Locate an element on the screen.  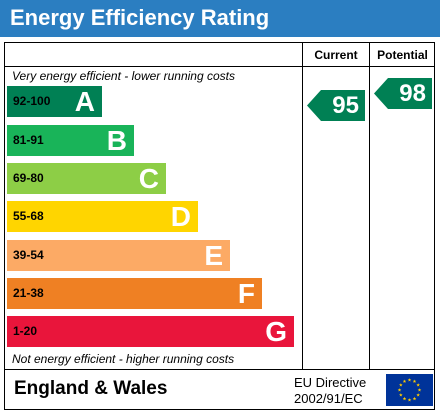
current-arrow-polygon is located at coordinates (336, 105).